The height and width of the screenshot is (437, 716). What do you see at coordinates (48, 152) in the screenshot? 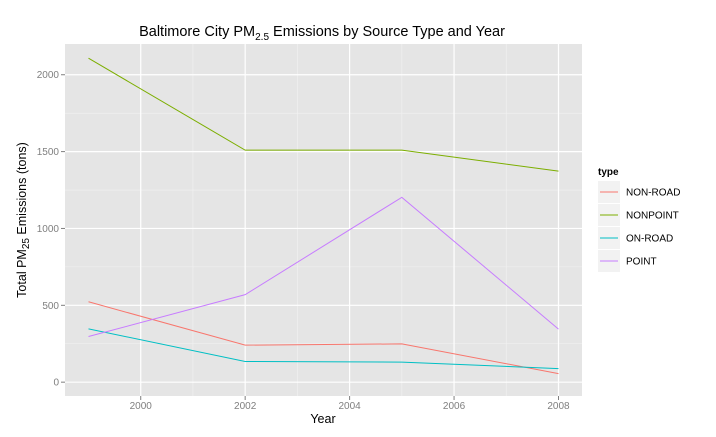
I see `y-tick-label: 1500` at bounding box center [48, 152].